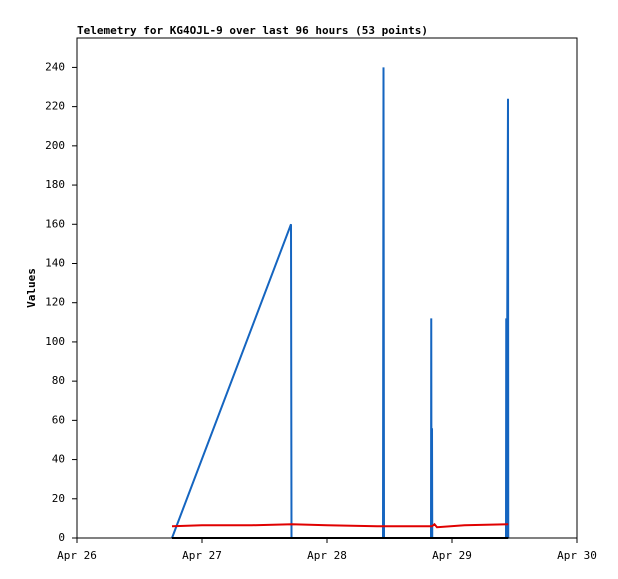  Describe the element at coordinates (55, 262) in the screenshot. I see `y-tick-label: 140` at that location.